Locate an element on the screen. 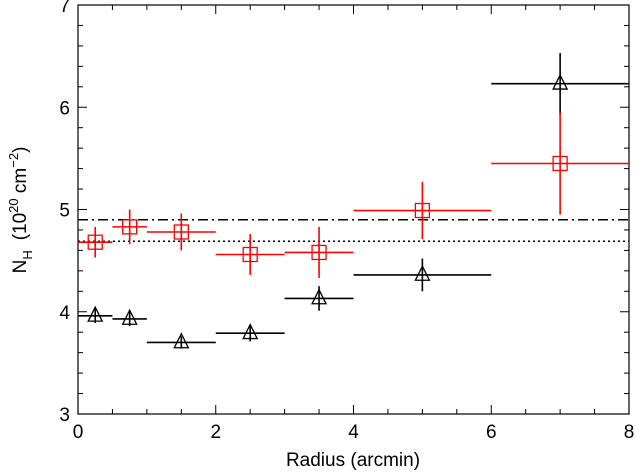 The width and height of the screenshot is (636, 473). y-axis-unit-close: ) is located at coordinates (20, 150).